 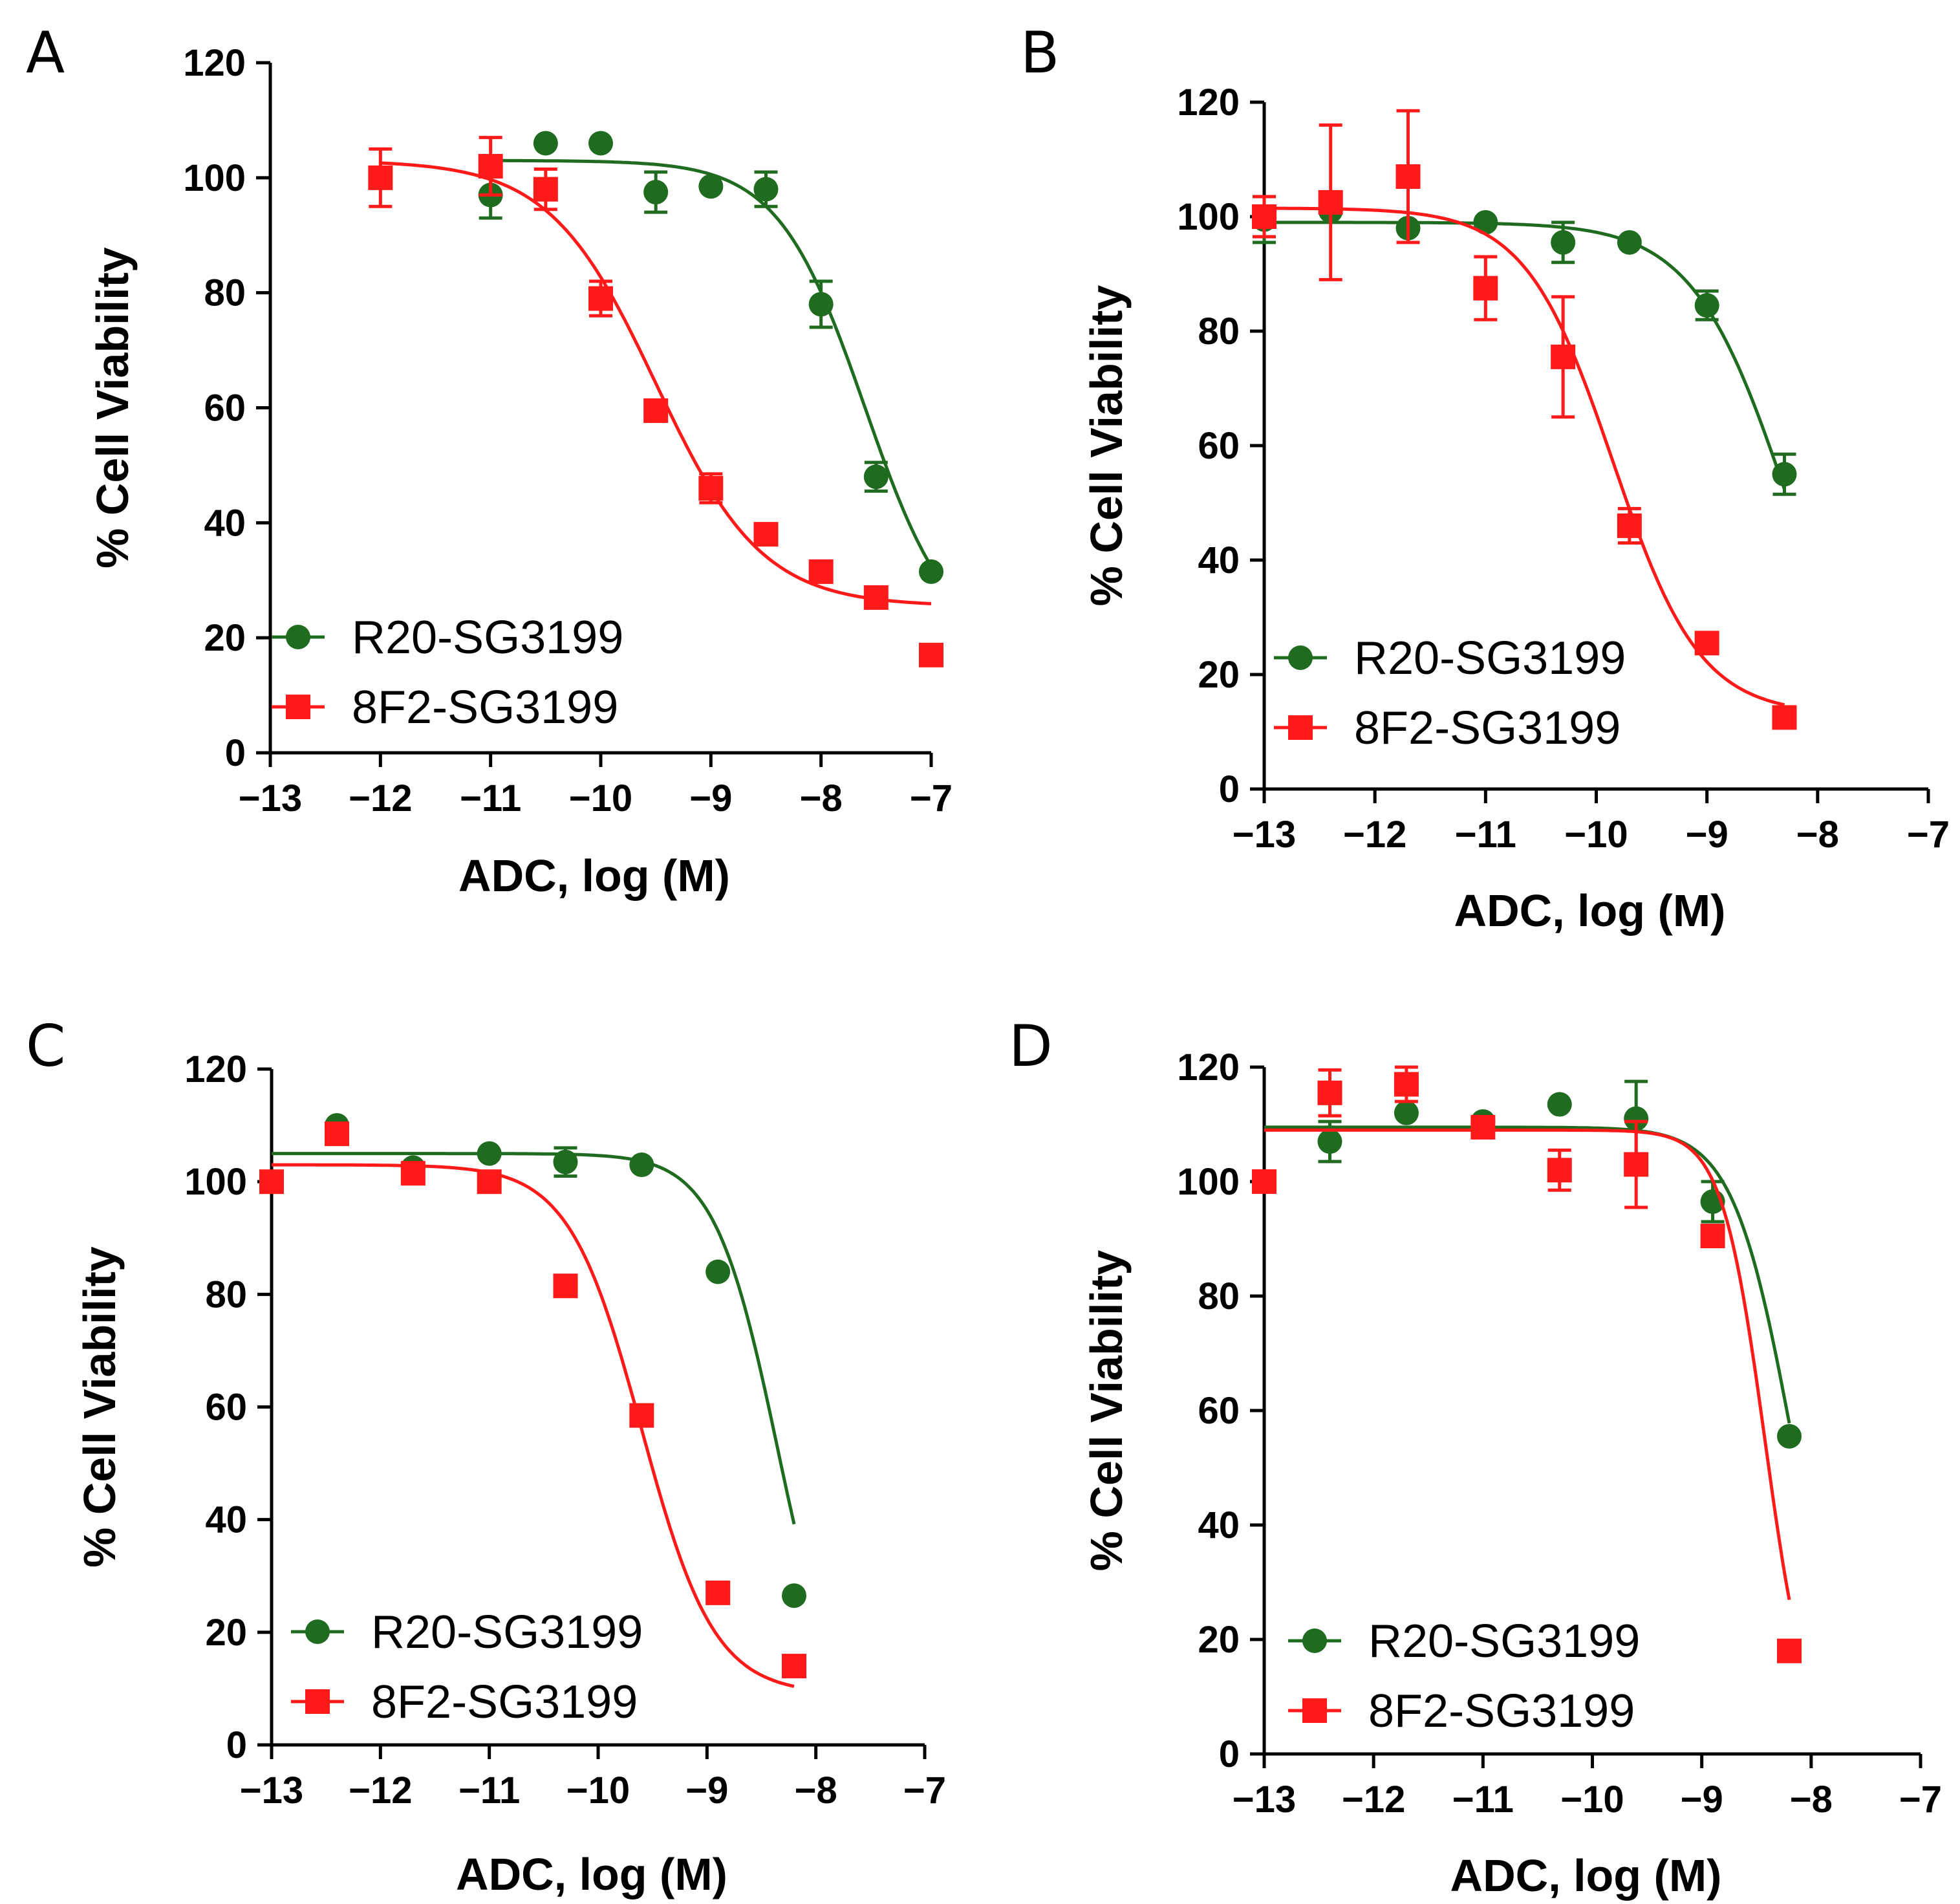 I want to click on series-circle, so click(x=1524, y=345).